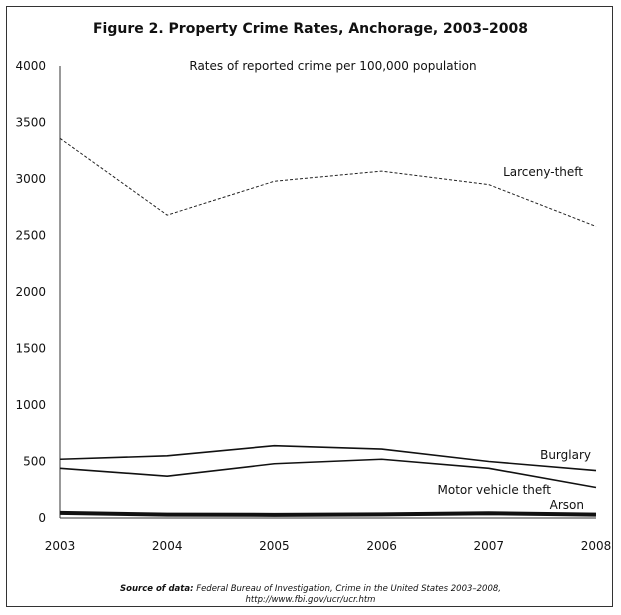 The width and height of the screenshot is (621, 615). What do you see at coordinates (167, 546) in the screenshot?
I see `x-tick-label: 2004` at bounding box center [167, 546].